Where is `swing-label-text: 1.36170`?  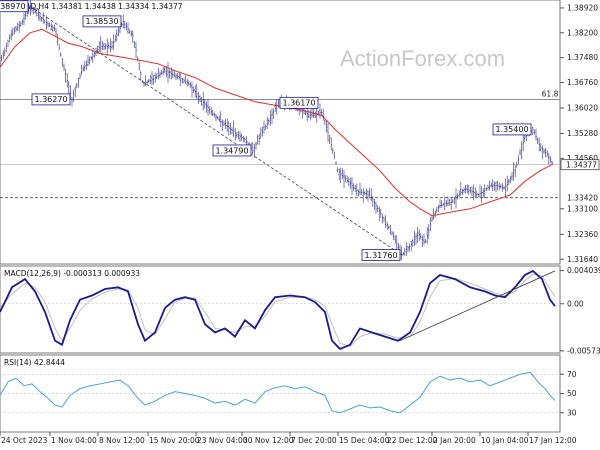
swing-label-text: 1.36170 is located at coordinates (298, 103).